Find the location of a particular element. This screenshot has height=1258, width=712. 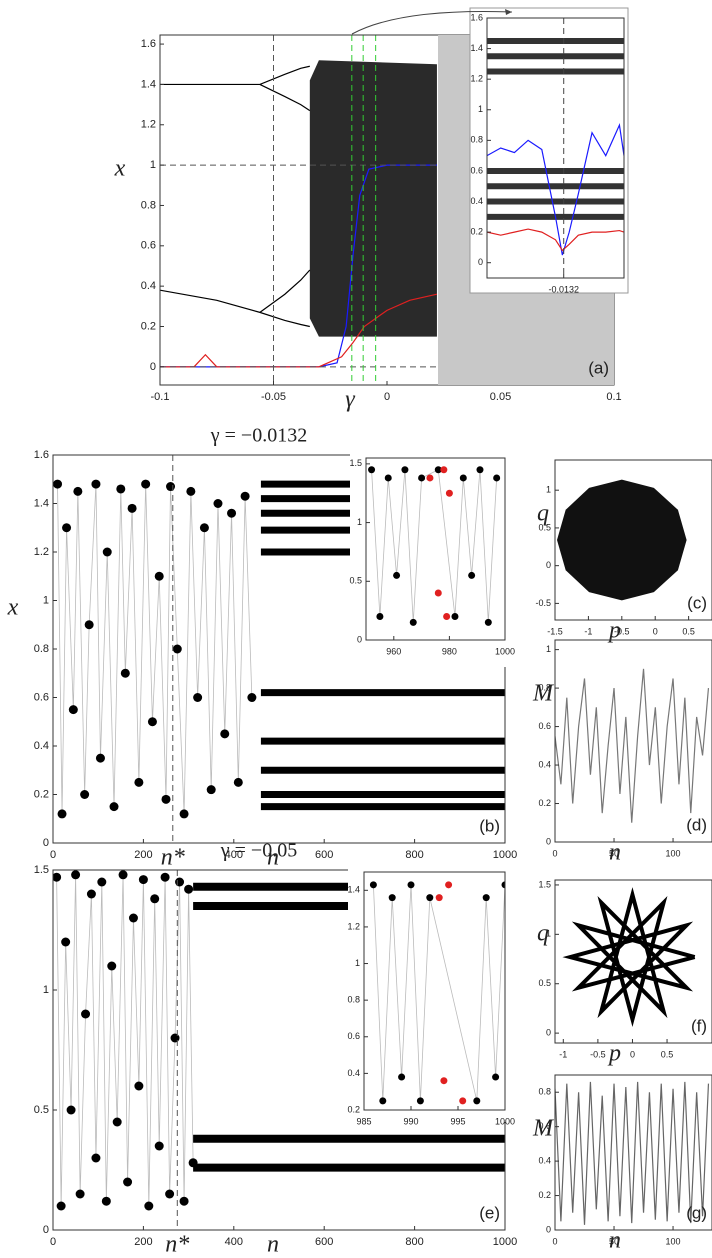

arrow-head is located at coordinates (508, 12).